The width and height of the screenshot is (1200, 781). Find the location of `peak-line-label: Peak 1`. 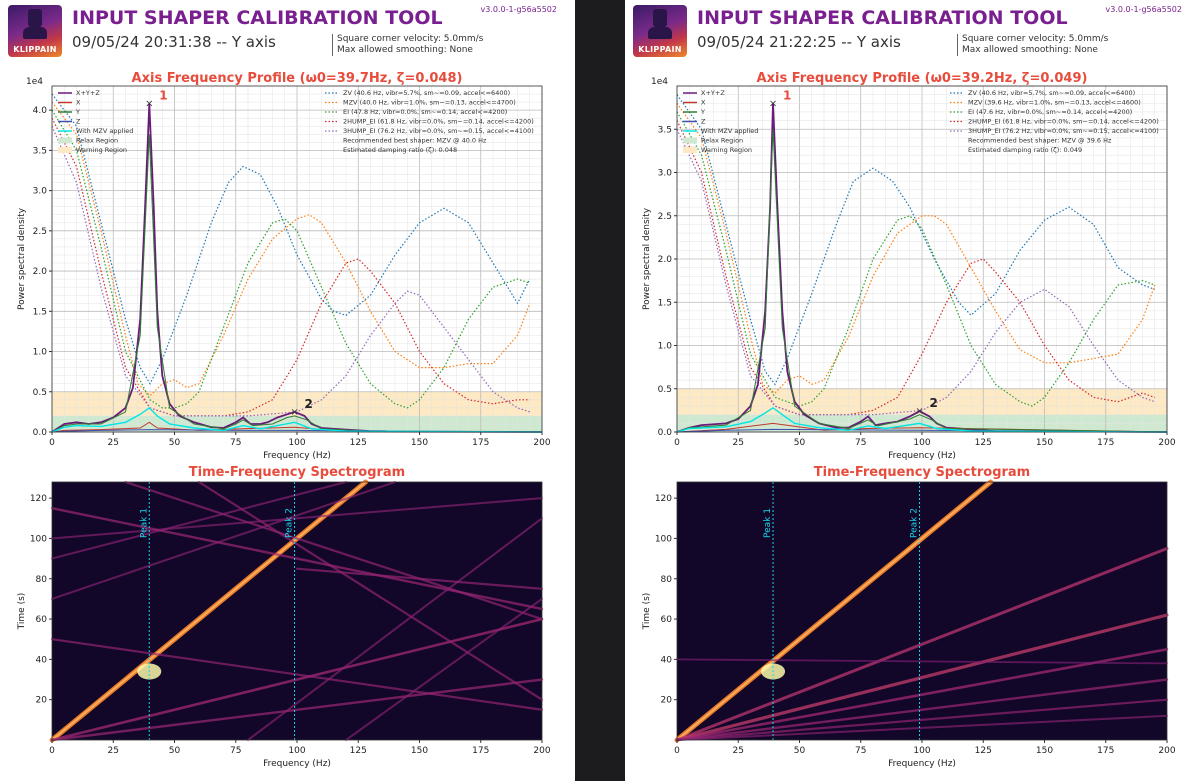

peak-line-label: Peak 1 is located at coordinates (144, 523).